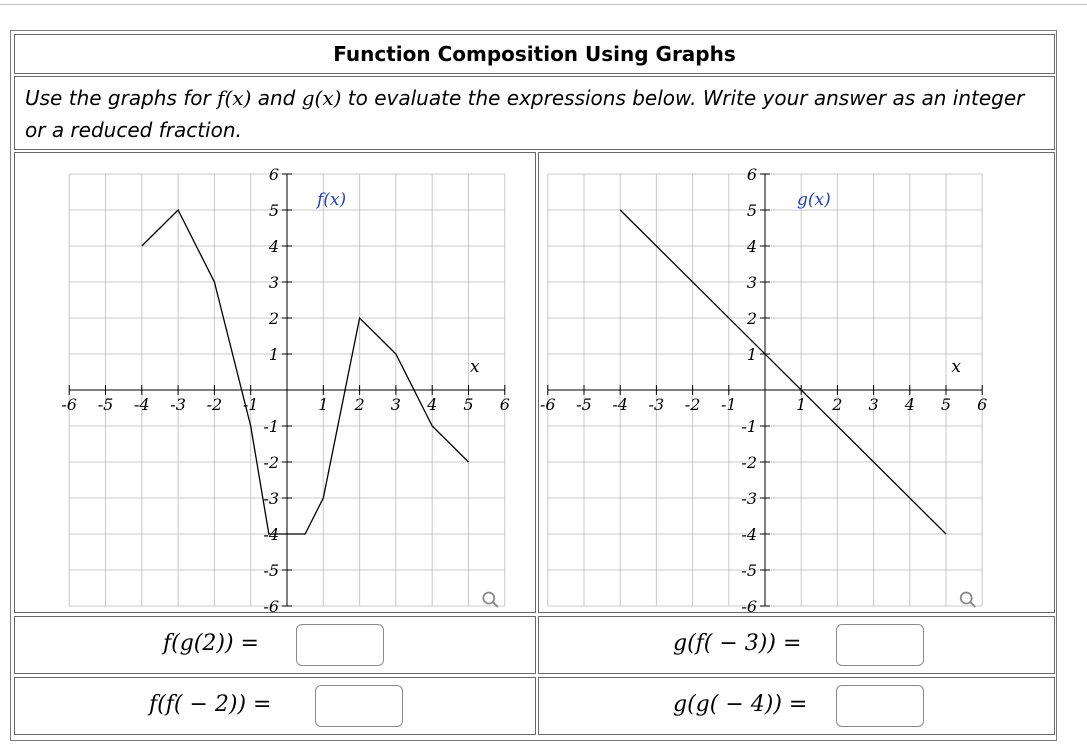 This screenshot has width=1087, height=752. I want to click on f-expression: f(x), so click(234, 98).